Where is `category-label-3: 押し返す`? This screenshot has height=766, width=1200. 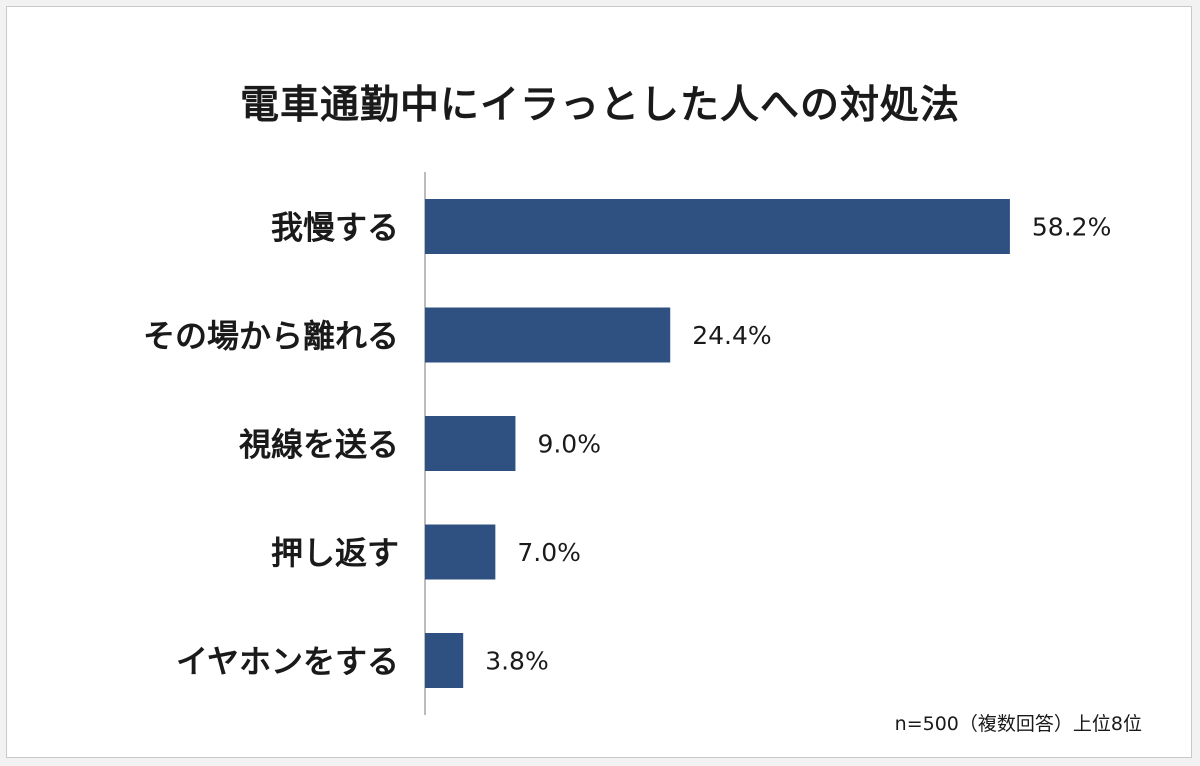 category-label-3: 押し返す is located at coordinates (335, 553).